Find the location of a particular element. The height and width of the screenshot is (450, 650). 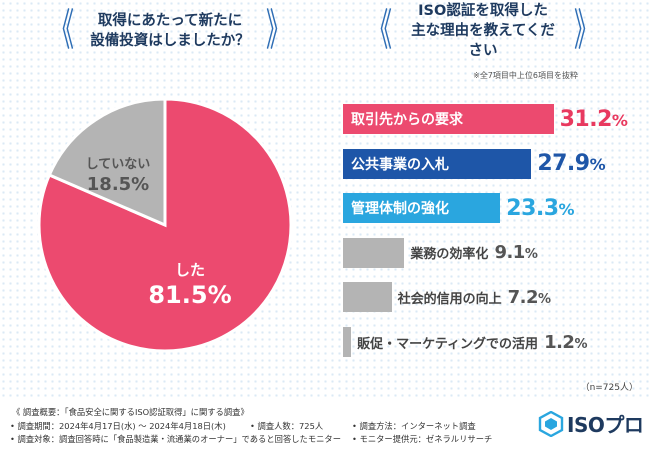

bar-row-4: 社会的信用の向上 7.2% is located at coordinates (447, 297).